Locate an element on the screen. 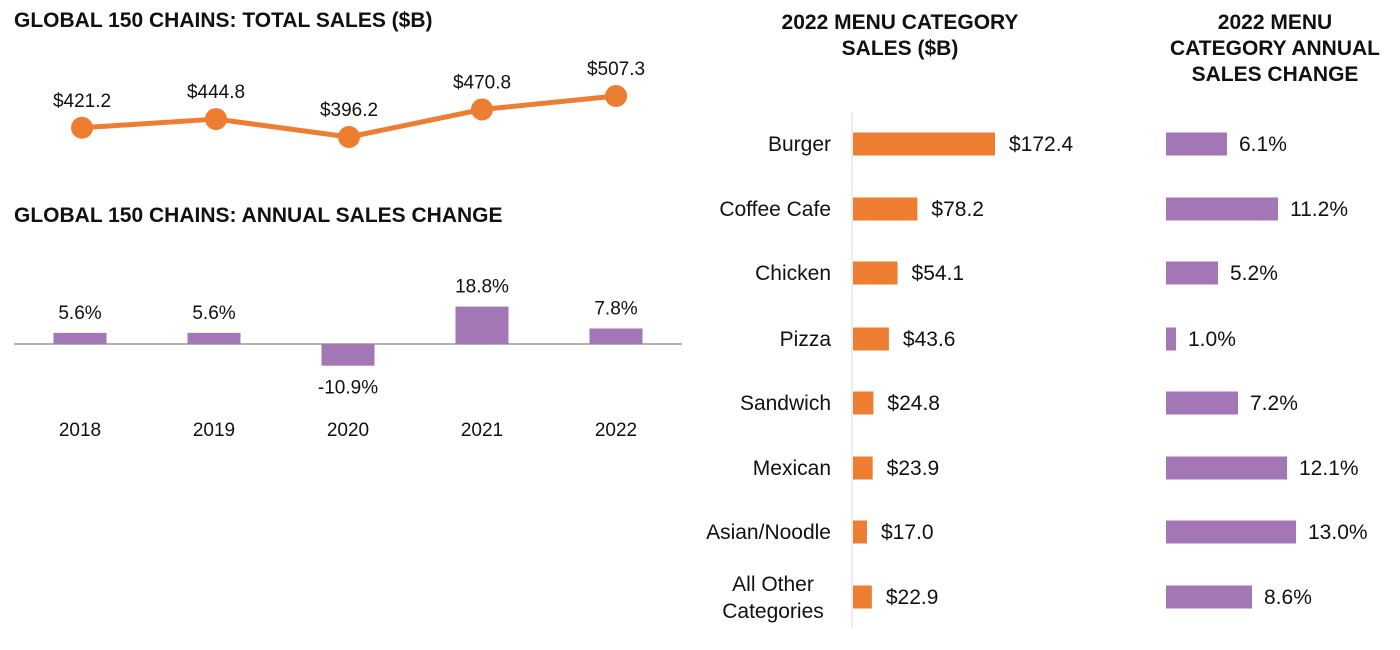  category-sales-label: $23.9 is located at coordinates (913, 468).